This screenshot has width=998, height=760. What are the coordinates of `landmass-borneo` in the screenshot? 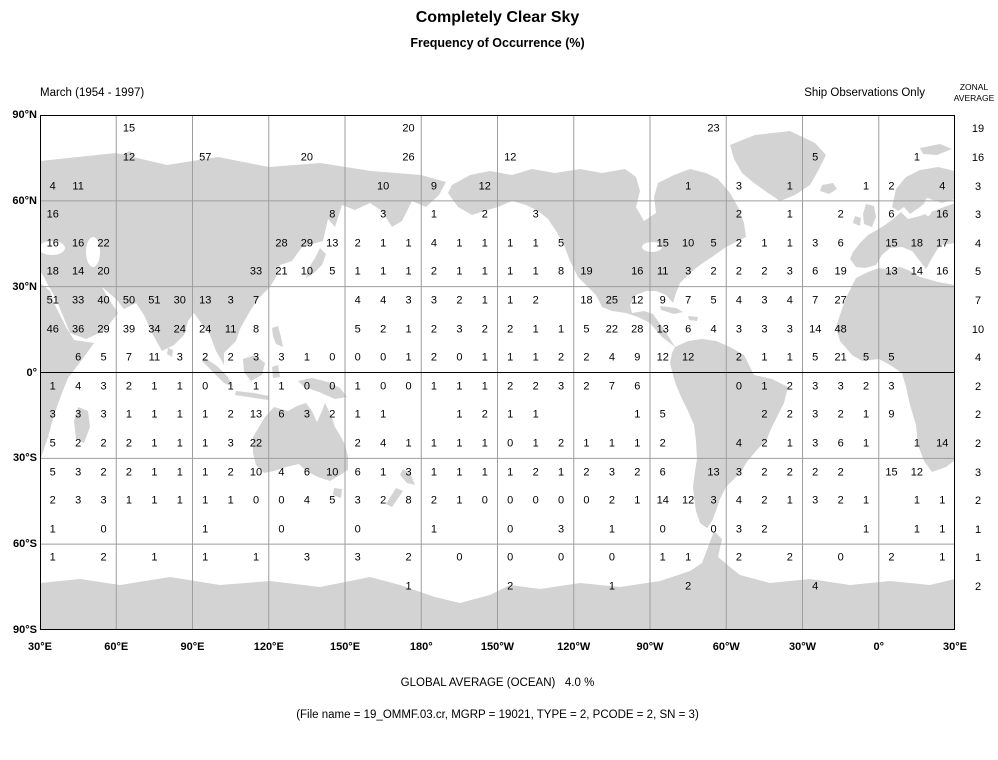 It's located at (254, 368).